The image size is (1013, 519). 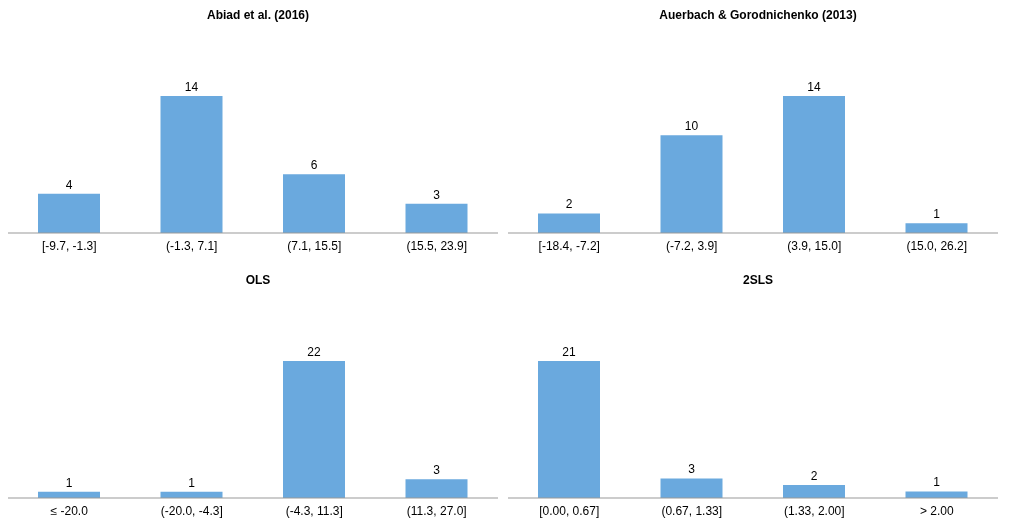 What do you see at coordinates (69, 245) in the screenshot?
I see `x-tick-label: [-9.7, -1.3]` at bounding box center [69, 245].